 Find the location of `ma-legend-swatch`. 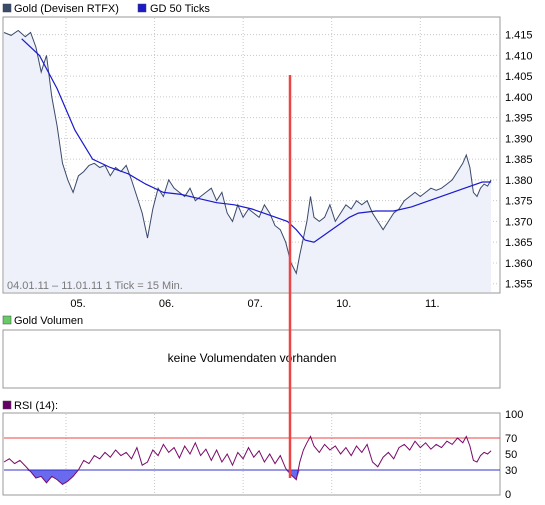

ma-legend-swatch is located at coordinates (142, 8).